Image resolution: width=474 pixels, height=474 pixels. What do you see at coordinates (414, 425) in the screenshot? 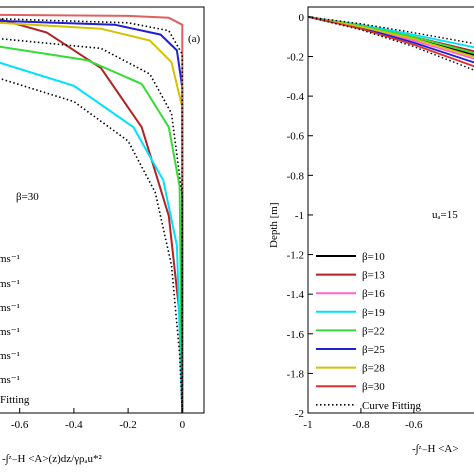
I see `right-x-tick-label: -0.6` at bounding box center [414, 425].